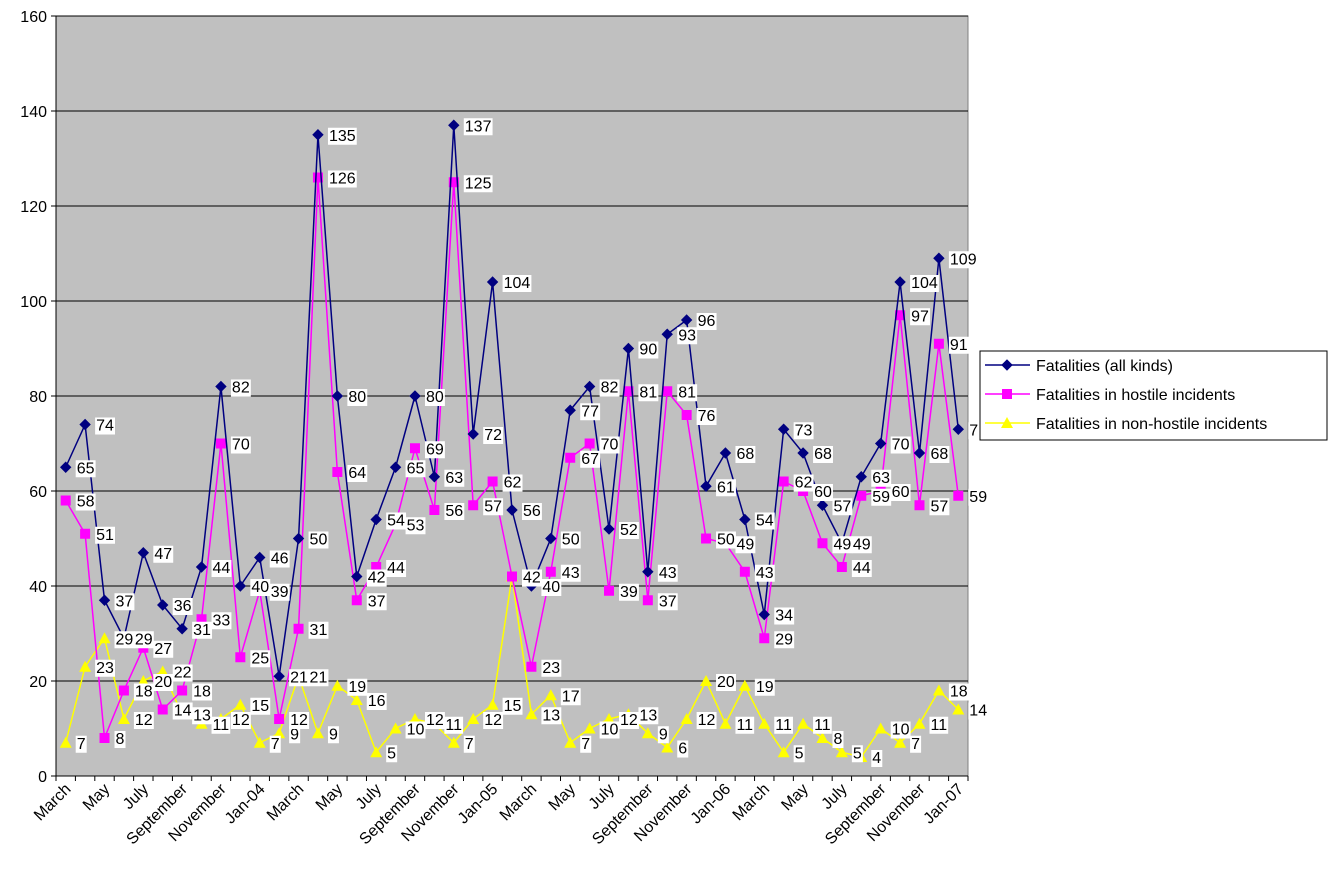 This screenshot has height=880, width=1330. Describe the element at coordinates (105, 535) in the screenshot. I see `data-label: 51` at that location.